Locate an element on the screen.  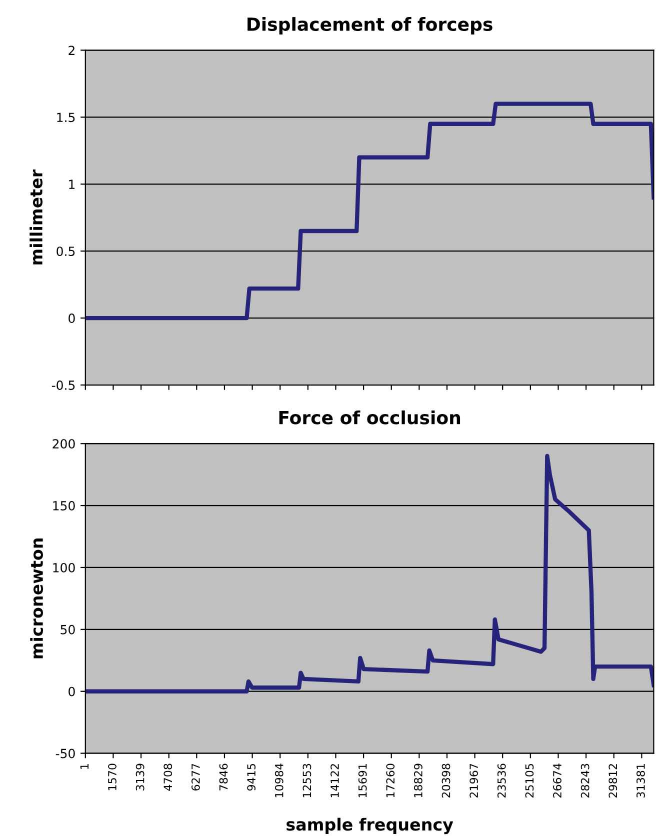
y-tick-label: -0.5 is located at coordinates (63, 385).